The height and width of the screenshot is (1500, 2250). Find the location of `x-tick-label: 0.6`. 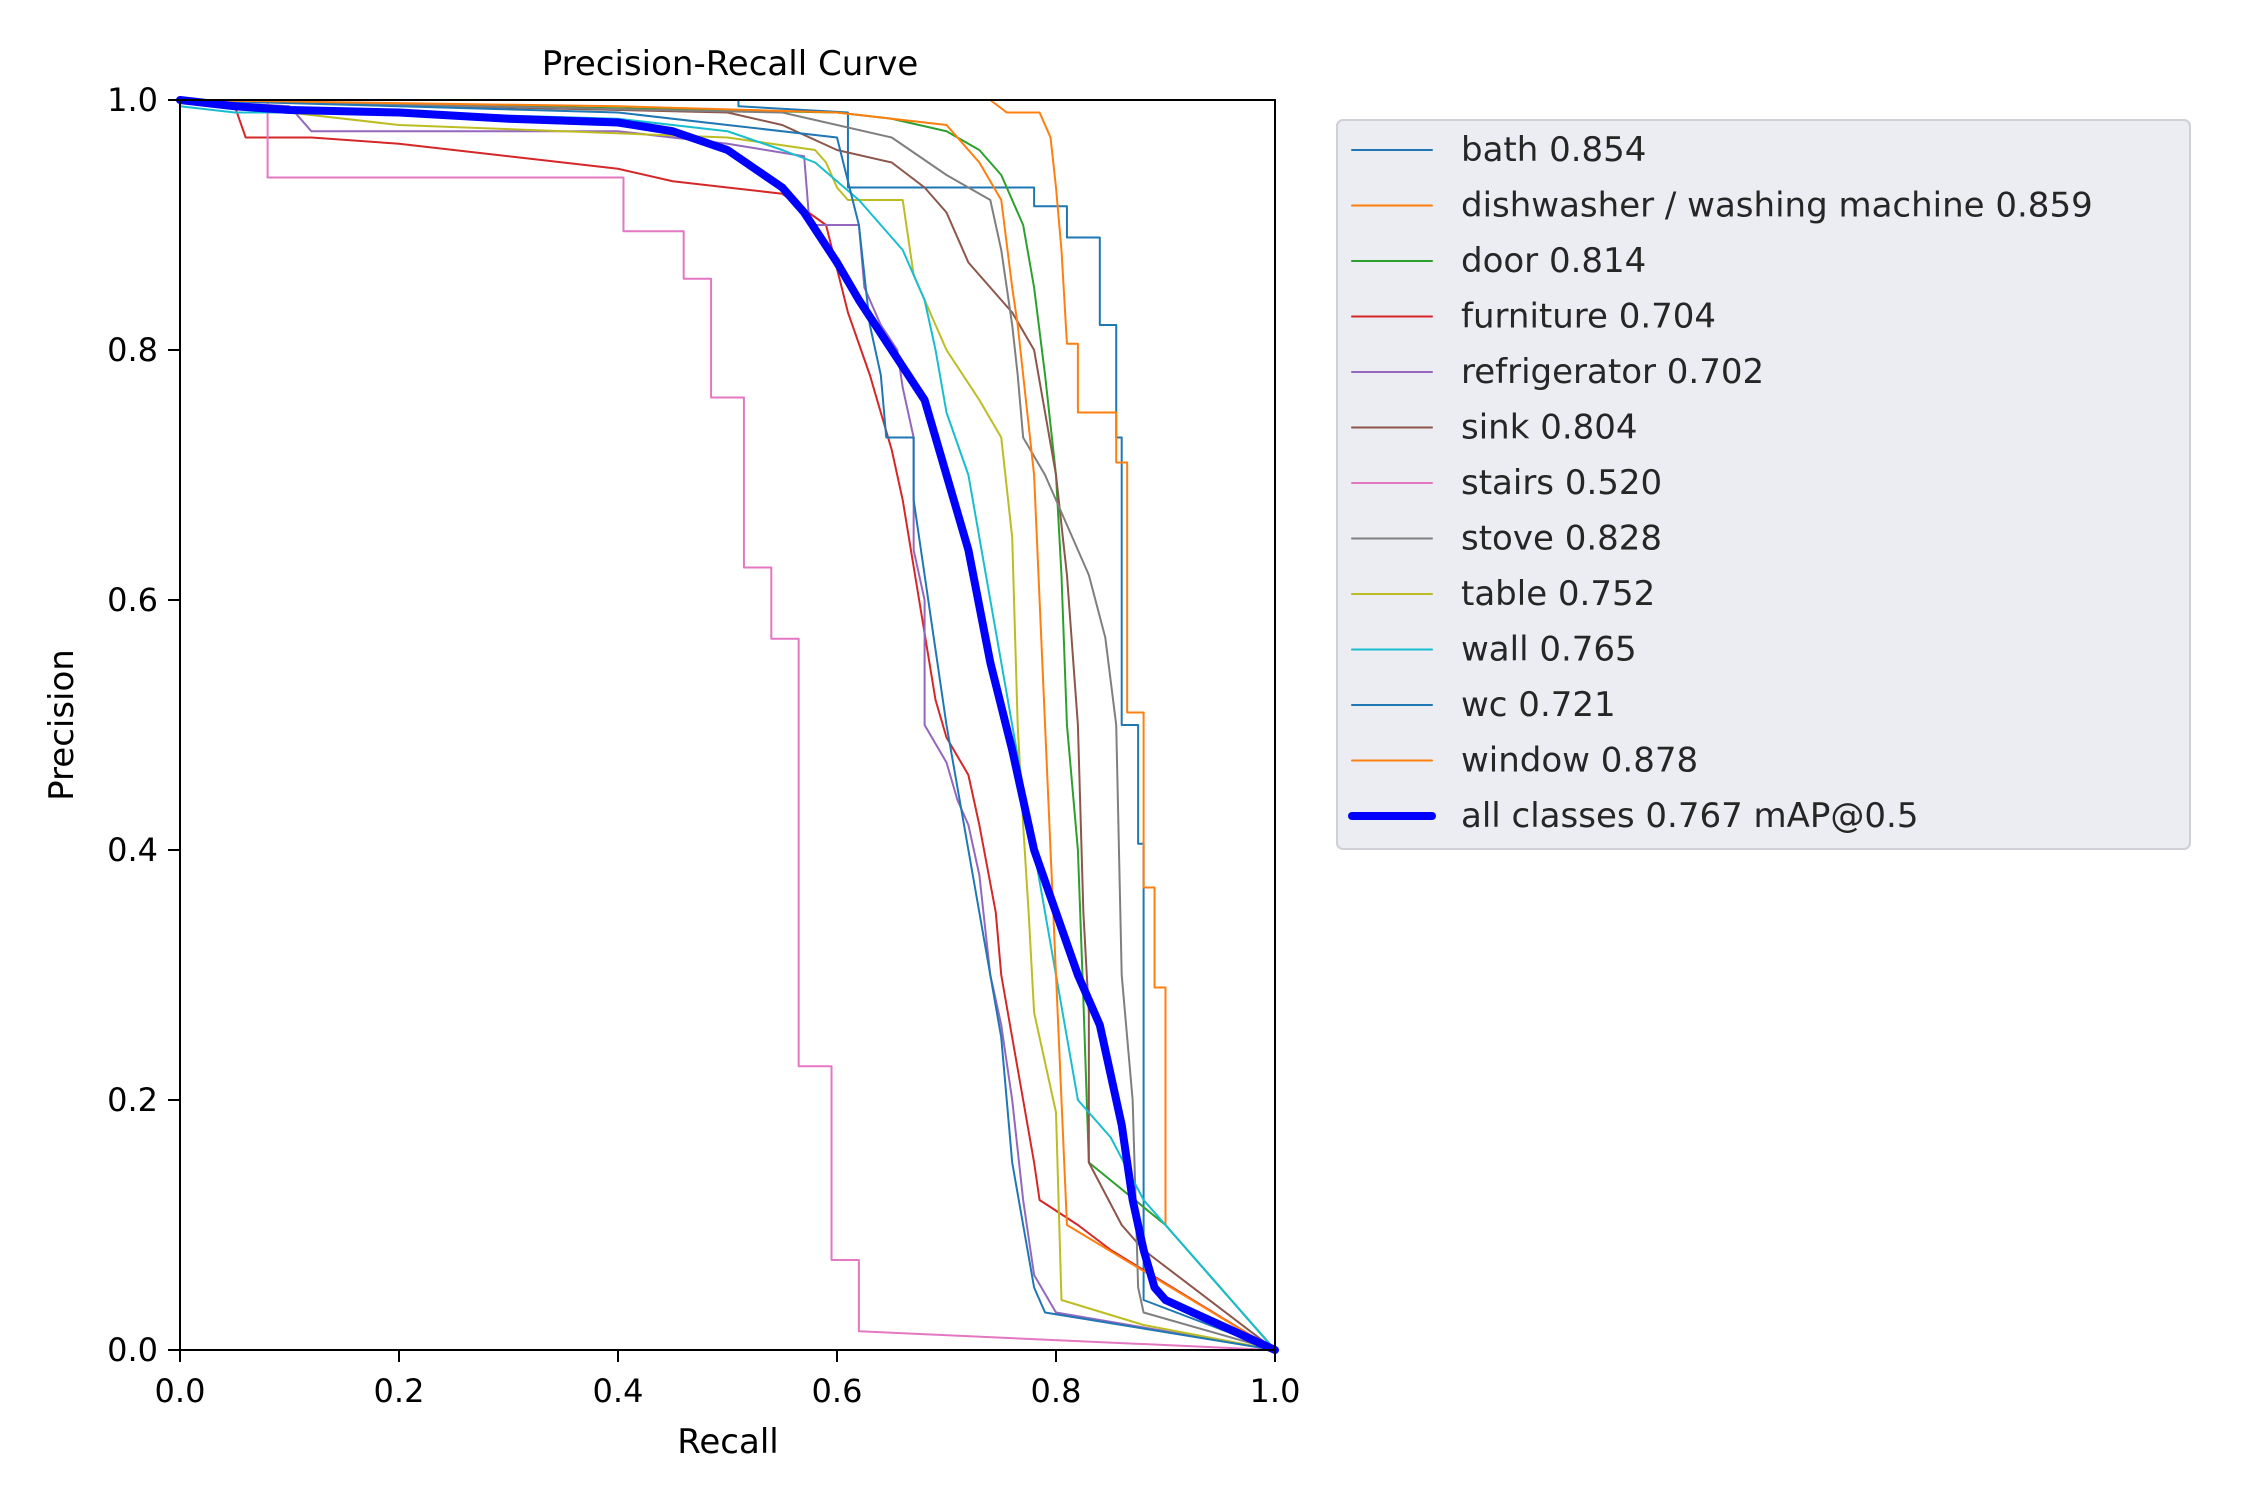

x-tick-label: 0.6 is located at coordinates (837, 1391).